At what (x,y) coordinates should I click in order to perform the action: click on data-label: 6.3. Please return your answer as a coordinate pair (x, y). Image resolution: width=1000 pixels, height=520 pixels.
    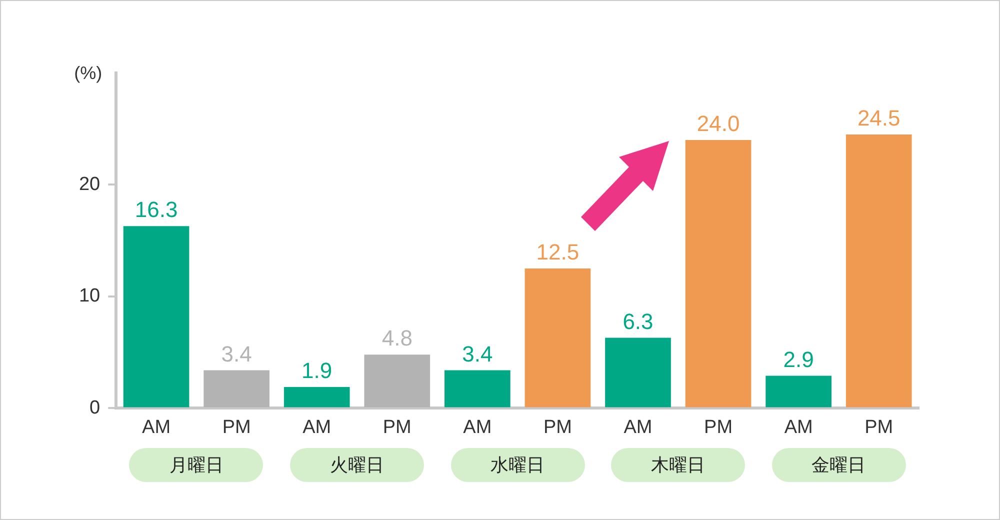
    Looking at the image, I should click on (638, 321).